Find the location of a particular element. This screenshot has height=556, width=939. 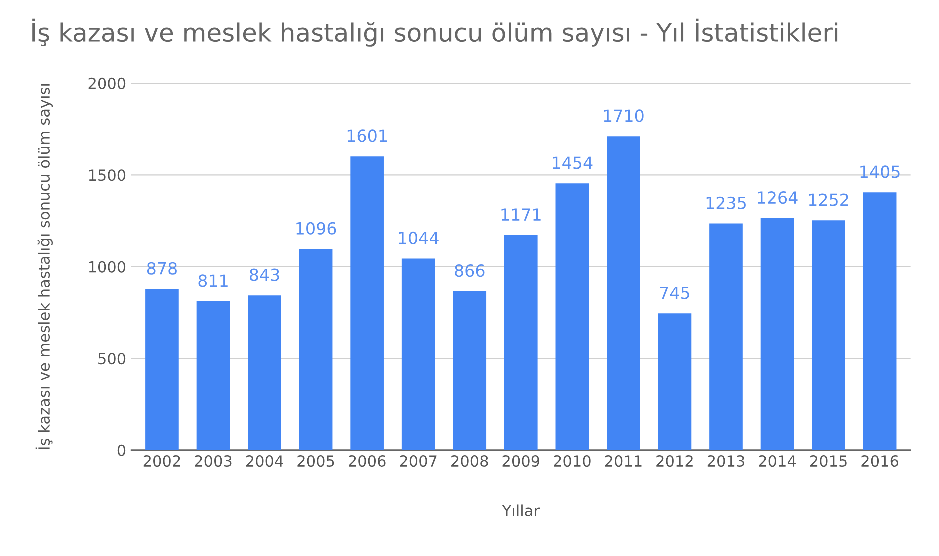

y-tick-label: 1500 is located at coordinates (107, 176).